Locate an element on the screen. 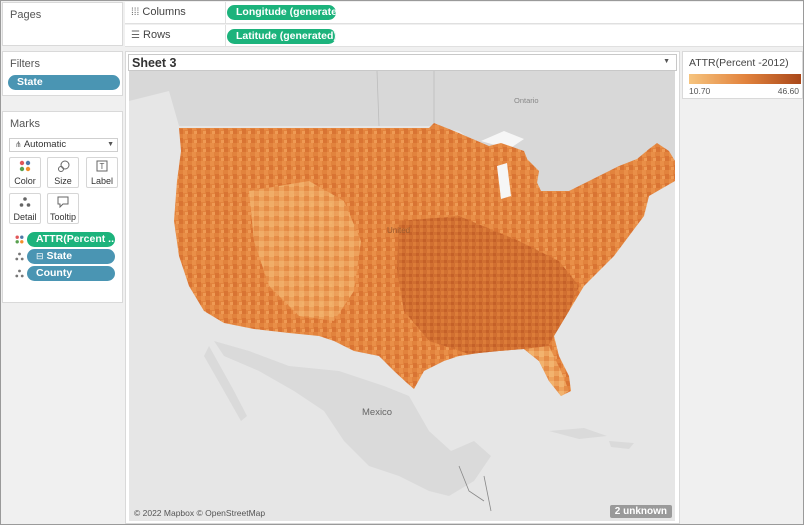  rows-label: Rows is located at coordinates (157, 35).